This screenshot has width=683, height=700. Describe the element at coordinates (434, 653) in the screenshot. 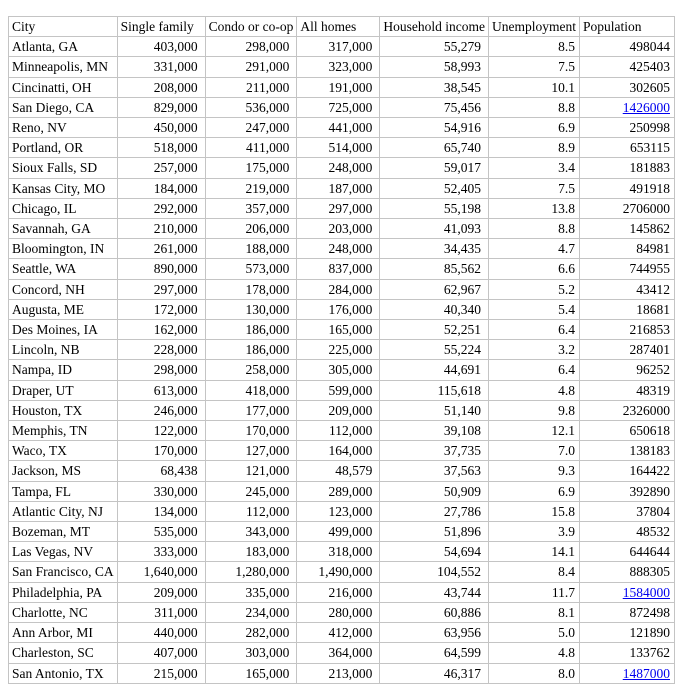

I see `household-income-cell: 64,599` at that location.